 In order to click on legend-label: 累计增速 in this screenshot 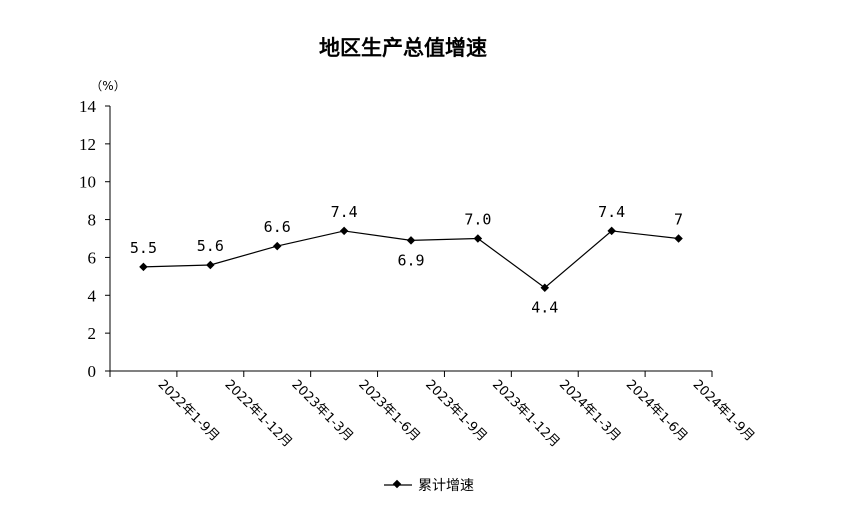, I will do `click(446, 486)`.